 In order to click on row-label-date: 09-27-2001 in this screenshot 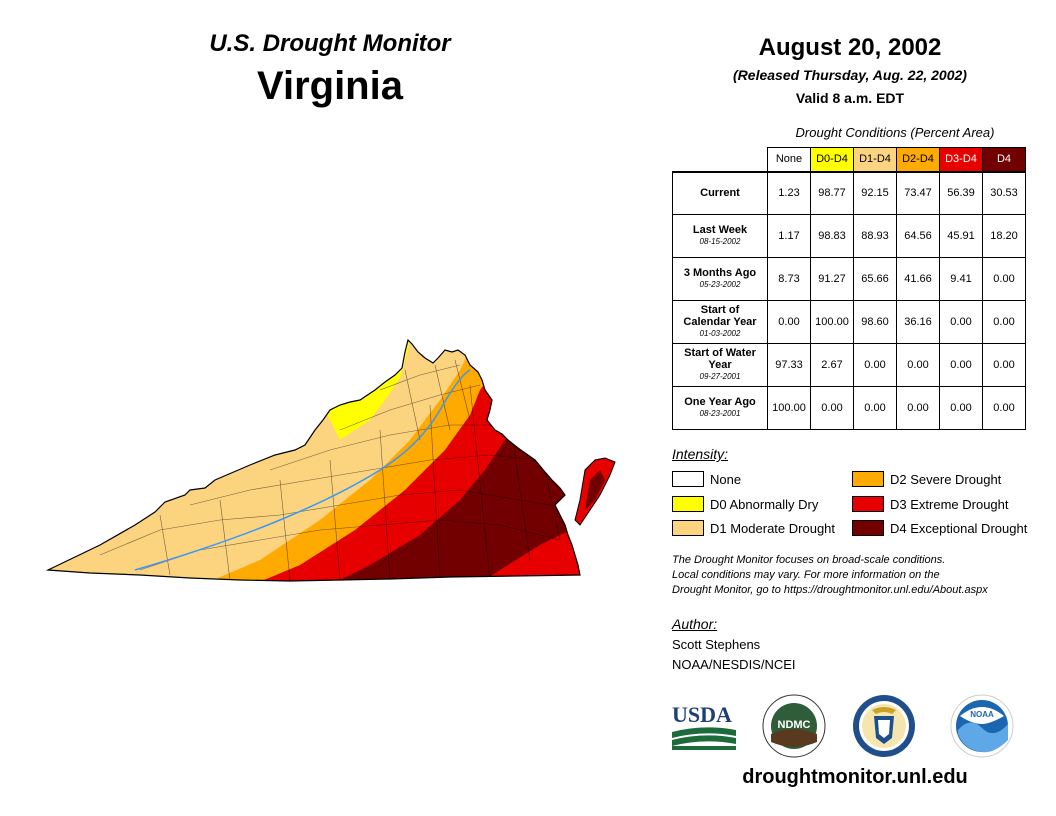, I will do `click(720, 376)`.